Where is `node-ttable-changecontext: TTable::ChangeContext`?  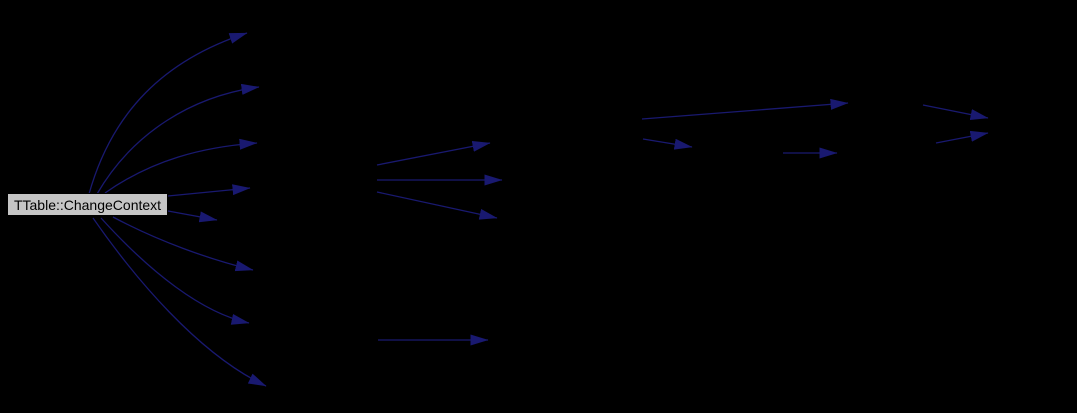
node-ttable-changecontext: TTable::ChangeContext is located at coordinates (87, 204).